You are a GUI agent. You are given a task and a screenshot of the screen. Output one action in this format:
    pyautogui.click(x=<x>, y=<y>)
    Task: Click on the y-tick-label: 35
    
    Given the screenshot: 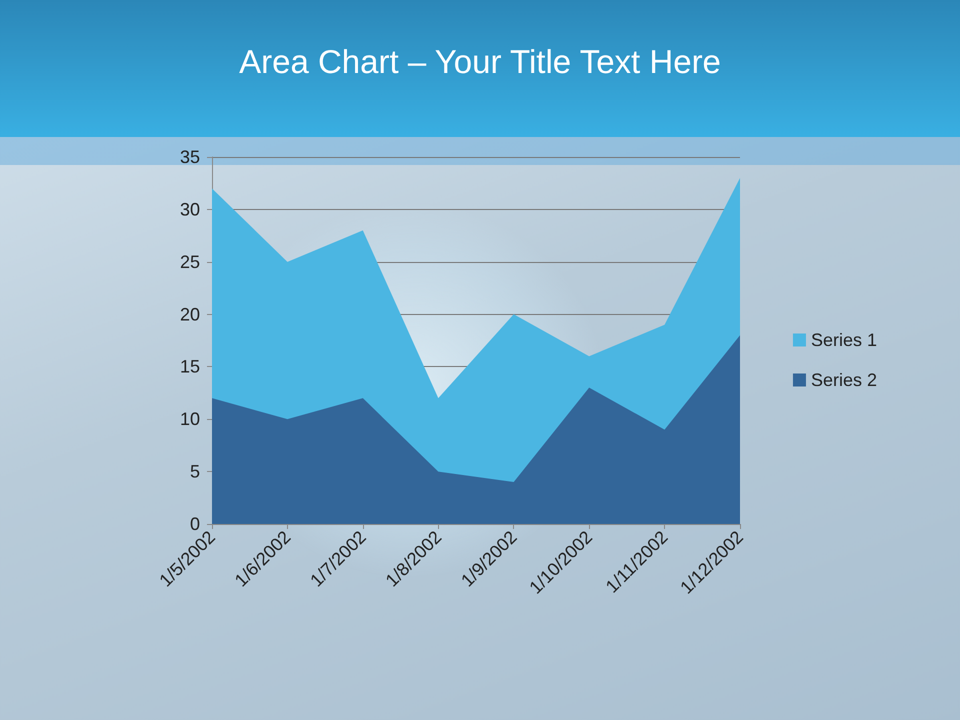 What is the action you would take?
    pyautogui.click(x=190, y=157)
    